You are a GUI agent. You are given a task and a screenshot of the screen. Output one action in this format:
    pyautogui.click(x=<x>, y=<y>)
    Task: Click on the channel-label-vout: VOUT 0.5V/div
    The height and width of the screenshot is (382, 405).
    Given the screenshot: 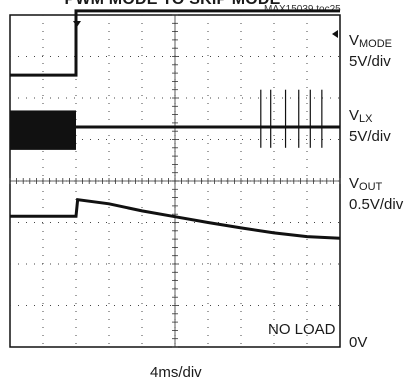 What is the action you would take?
    pyautogui.click(x=376, y=194)
    